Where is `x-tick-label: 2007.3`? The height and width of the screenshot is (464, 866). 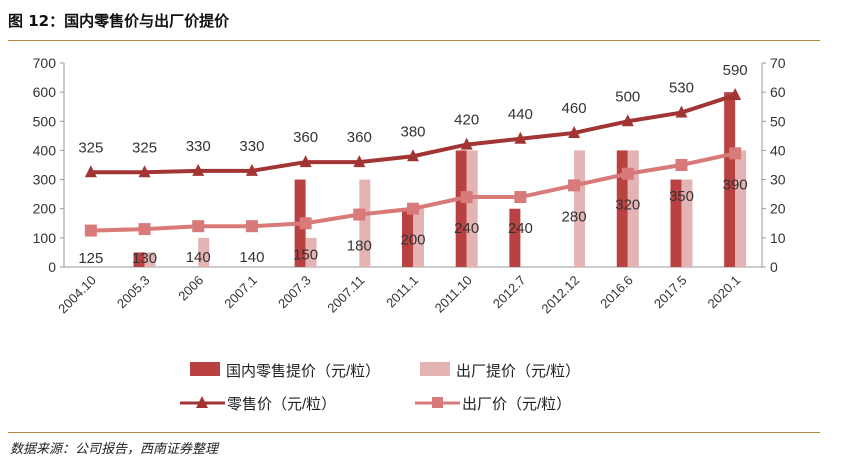 x-tick-label: 2007.3 is located at coordinates (294, 292).